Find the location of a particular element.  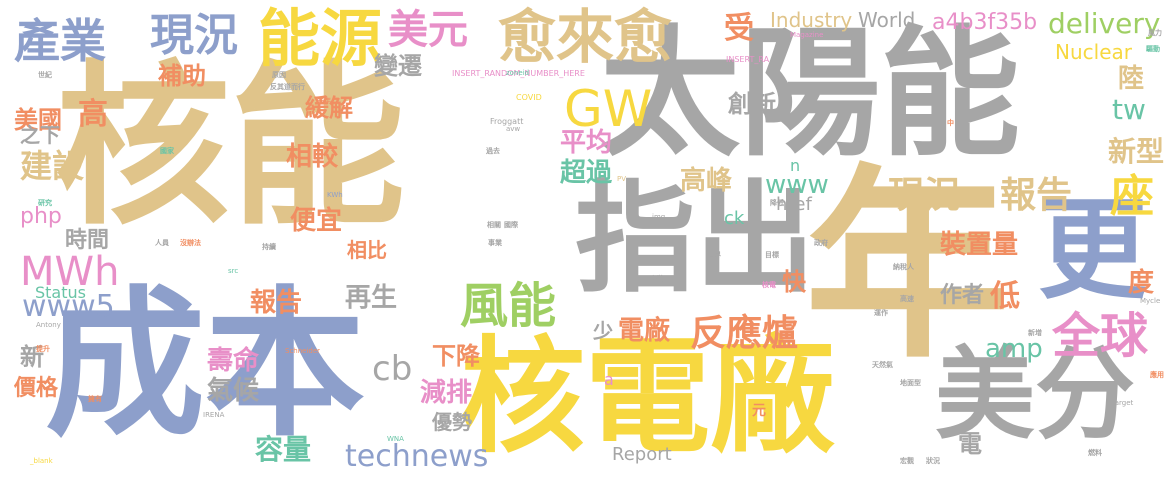

word-xinzeng: 新增 is located at coordinates (1035, 333).